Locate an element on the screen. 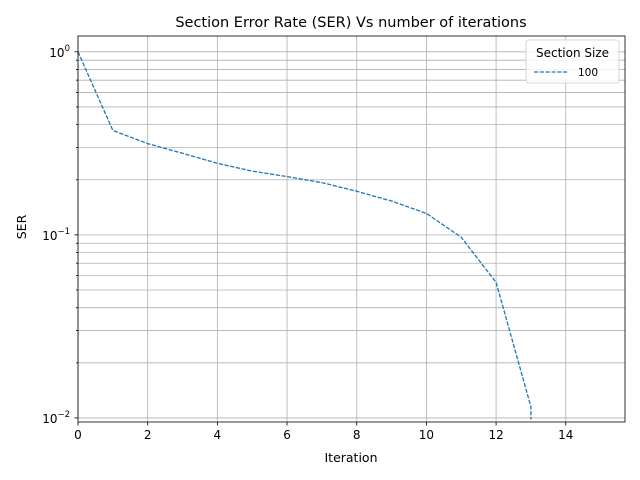 This screenshot has height=480, width=640. x-tick-label: 2 is located at coordinates (148, 435).